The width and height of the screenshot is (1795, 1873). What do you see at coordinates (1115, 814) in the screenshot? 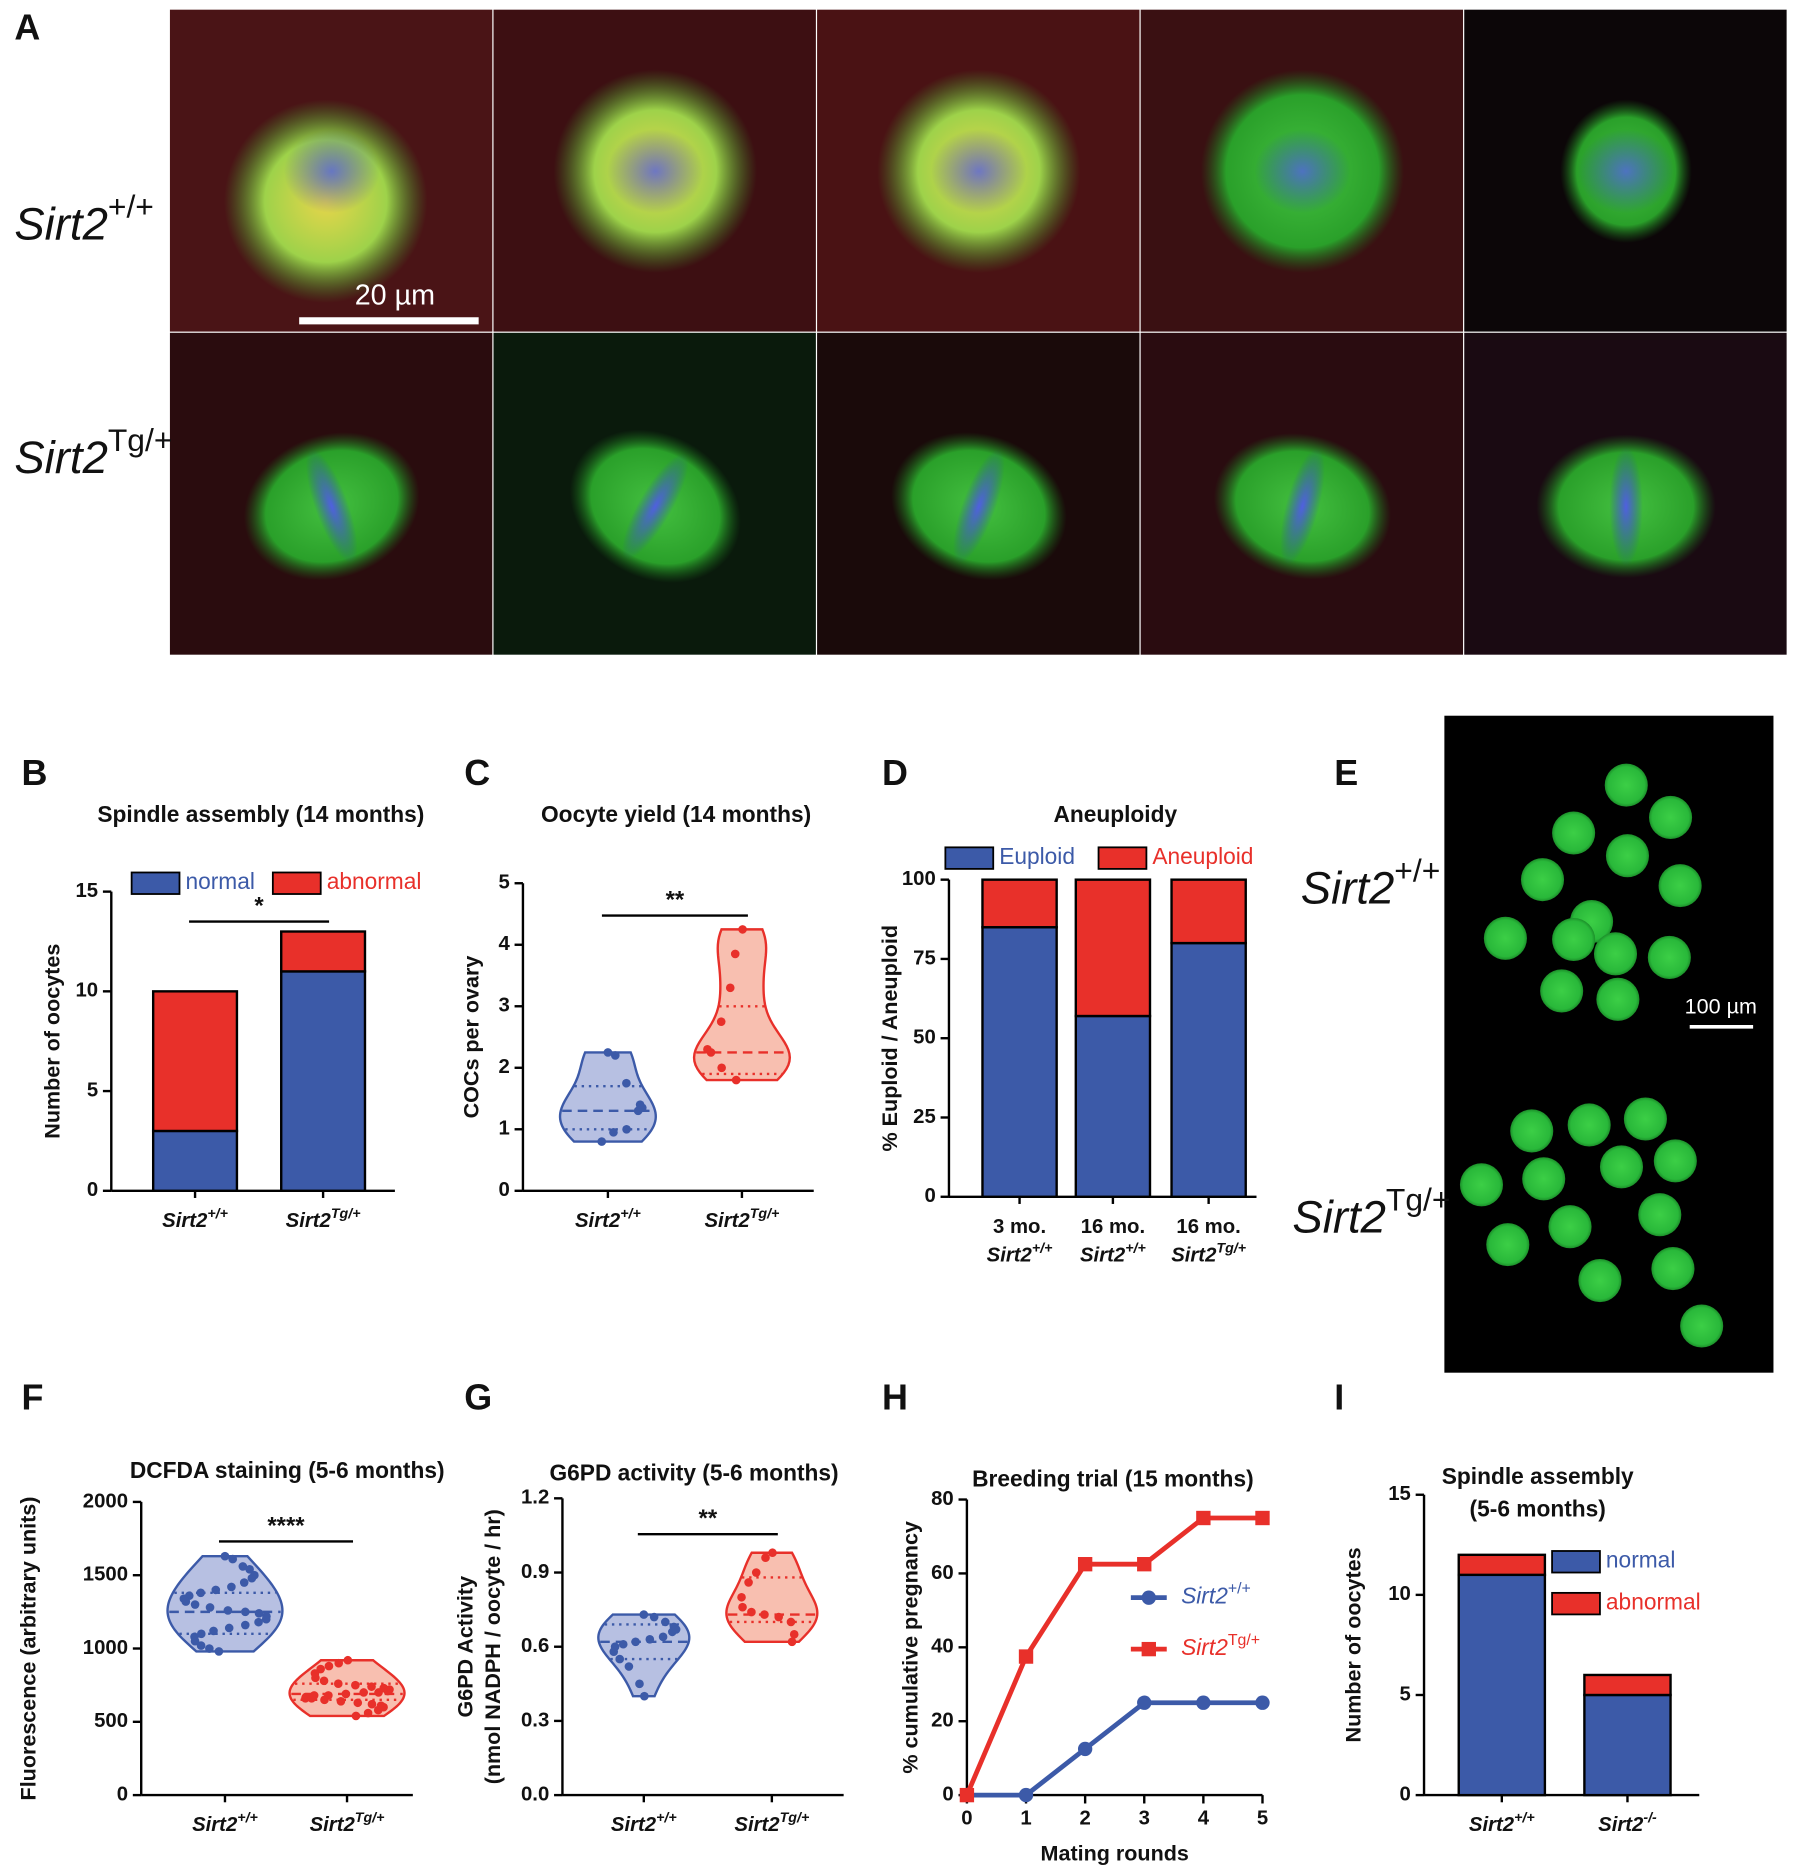
I see `chart-title: Aneuploidy` at bounding box center [1115, 814].